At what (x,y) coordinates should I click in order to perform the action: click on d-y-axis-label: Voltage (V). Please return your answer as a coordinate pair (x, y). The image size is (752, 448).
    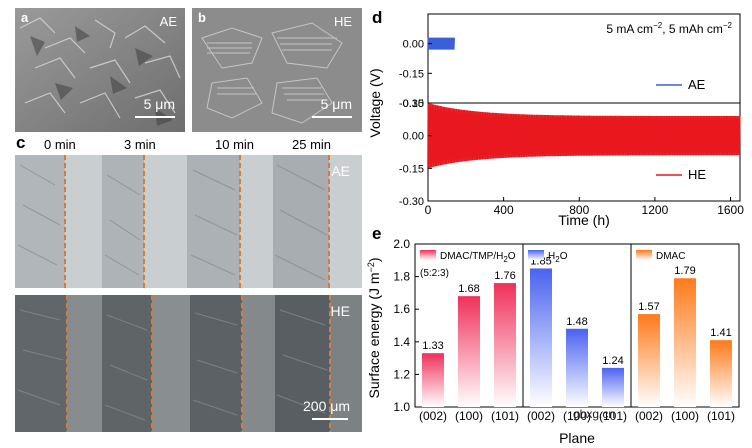
    Looking at the image, I should click on (375, 102).